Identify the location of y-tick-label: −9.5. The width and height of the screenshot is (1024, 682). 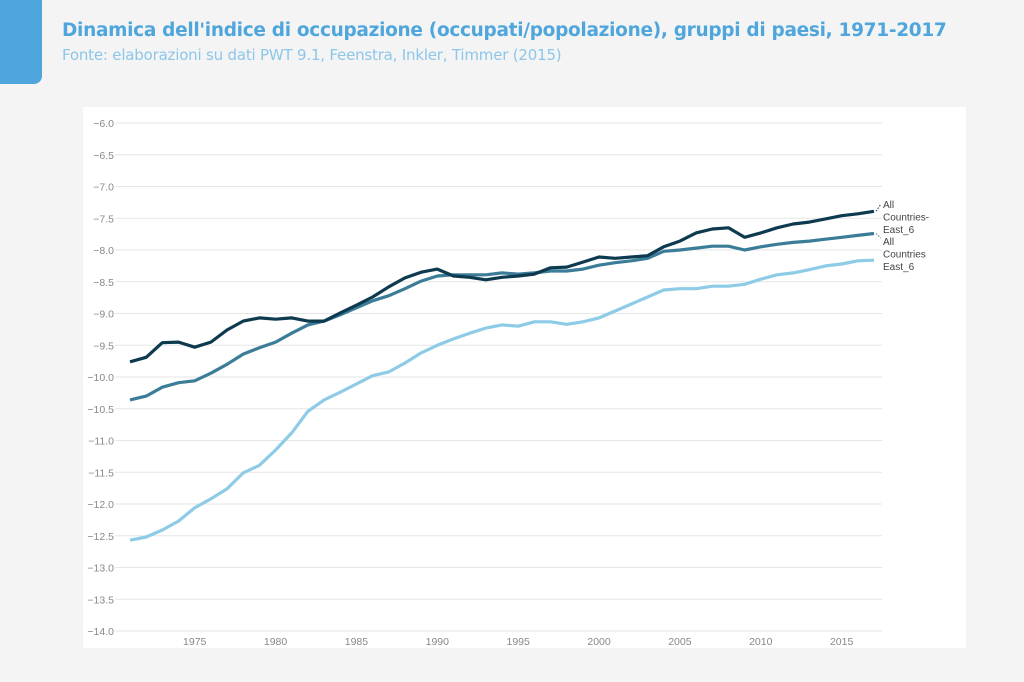
(103, 346).